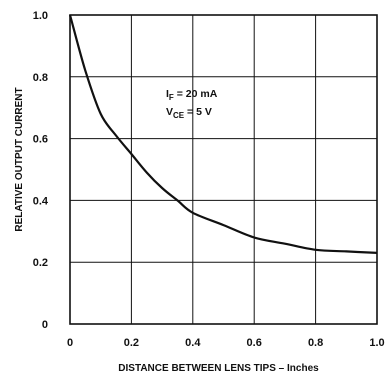 Image resolution: width=388 pixels, height=377 pixels. Describe the element at coordinates (40, 78) in the screenshot. I see `y-tick-label: 0.8` at that location.